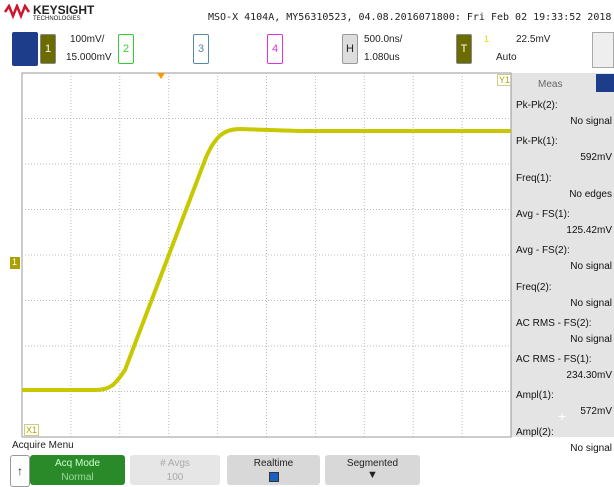 The width and height of the screenshot is (614, 487). I want to click on display-icon, so click(603, 50).